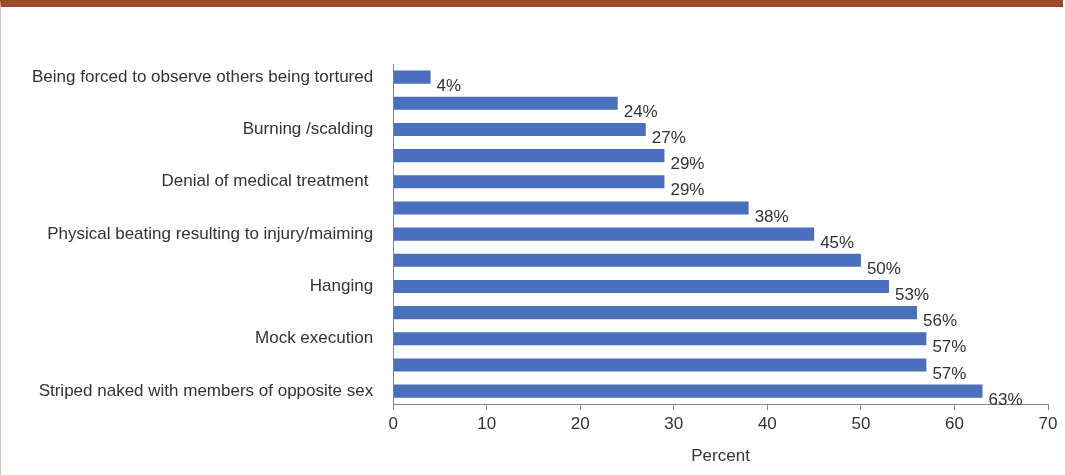  Describe the element at coordinates (954, 424) in the screenshot. I see `x-tick-label: 60` at that location.